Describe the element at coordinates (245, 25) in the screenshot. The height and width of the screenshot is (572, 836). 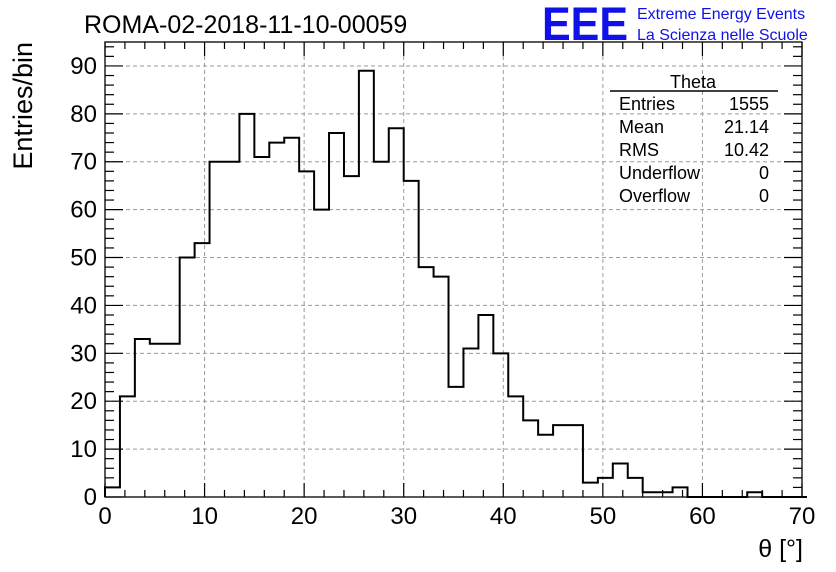
I see `run-title: ROMA-02-2018-11-10-00059` at that location.